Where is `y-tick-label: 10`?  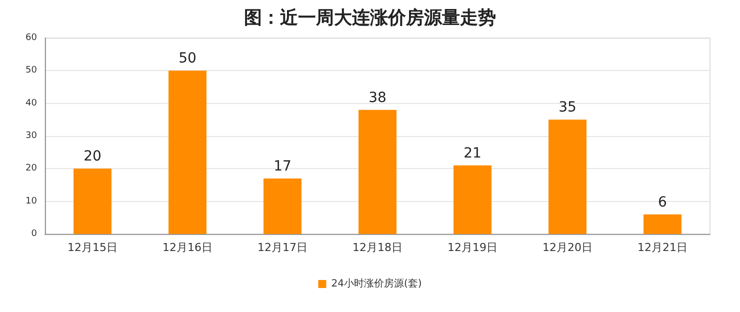 y-tick-label: 10 is located at coordinates (32, 201).